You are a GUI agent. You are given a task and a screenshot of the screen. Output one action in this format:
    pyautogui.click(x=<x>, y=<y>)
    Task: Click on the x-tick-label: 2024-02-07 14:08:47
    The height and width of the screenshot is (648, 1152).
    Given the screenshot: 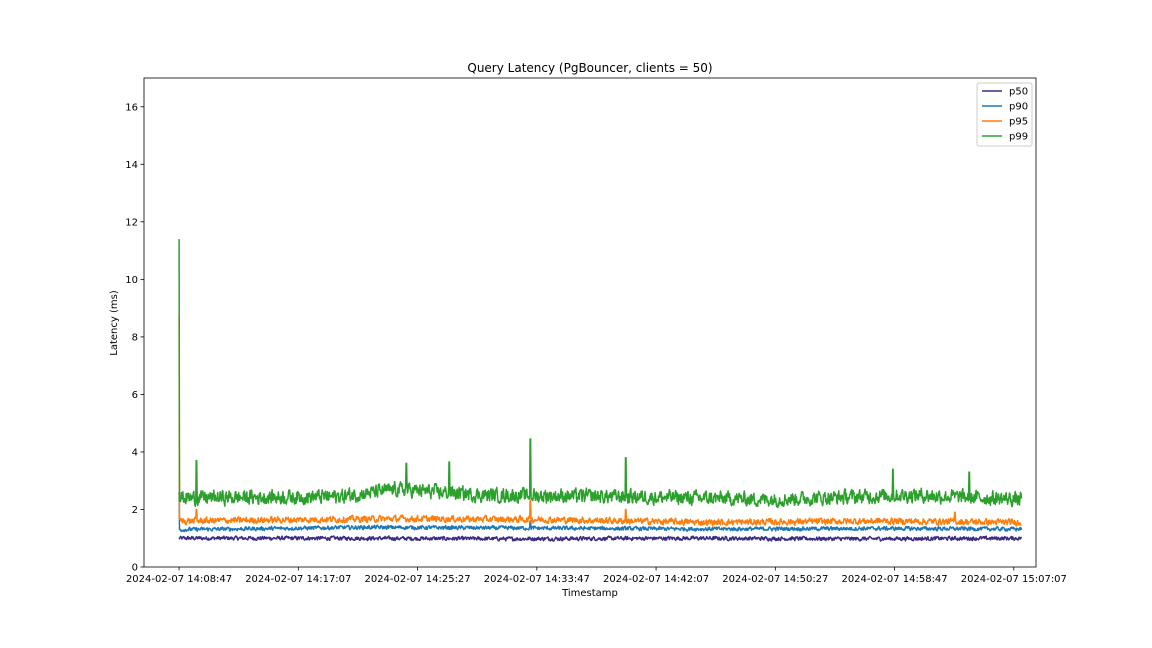 What is the action you would take?
    pyautogui.click(x=179, y=579)
    